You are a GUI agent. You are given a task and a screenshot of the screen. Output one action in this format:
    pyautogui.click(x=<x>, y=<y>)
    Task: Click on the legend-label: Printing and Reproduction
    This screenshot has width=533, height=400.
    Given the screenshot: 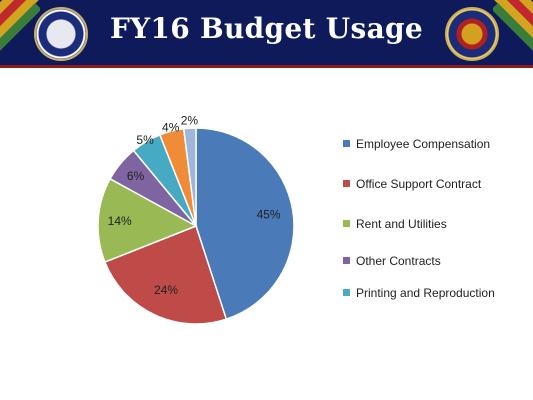 What is the action you would take?
    pyautogui.click(x=425, y=293)
    